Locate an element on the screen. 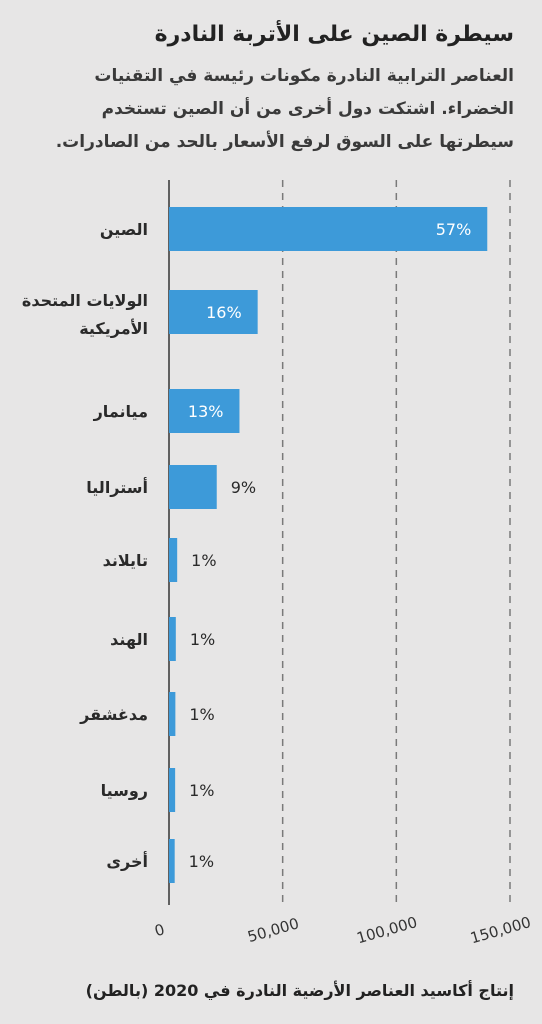  category-label: الهند is located at coordinates (129, 639).